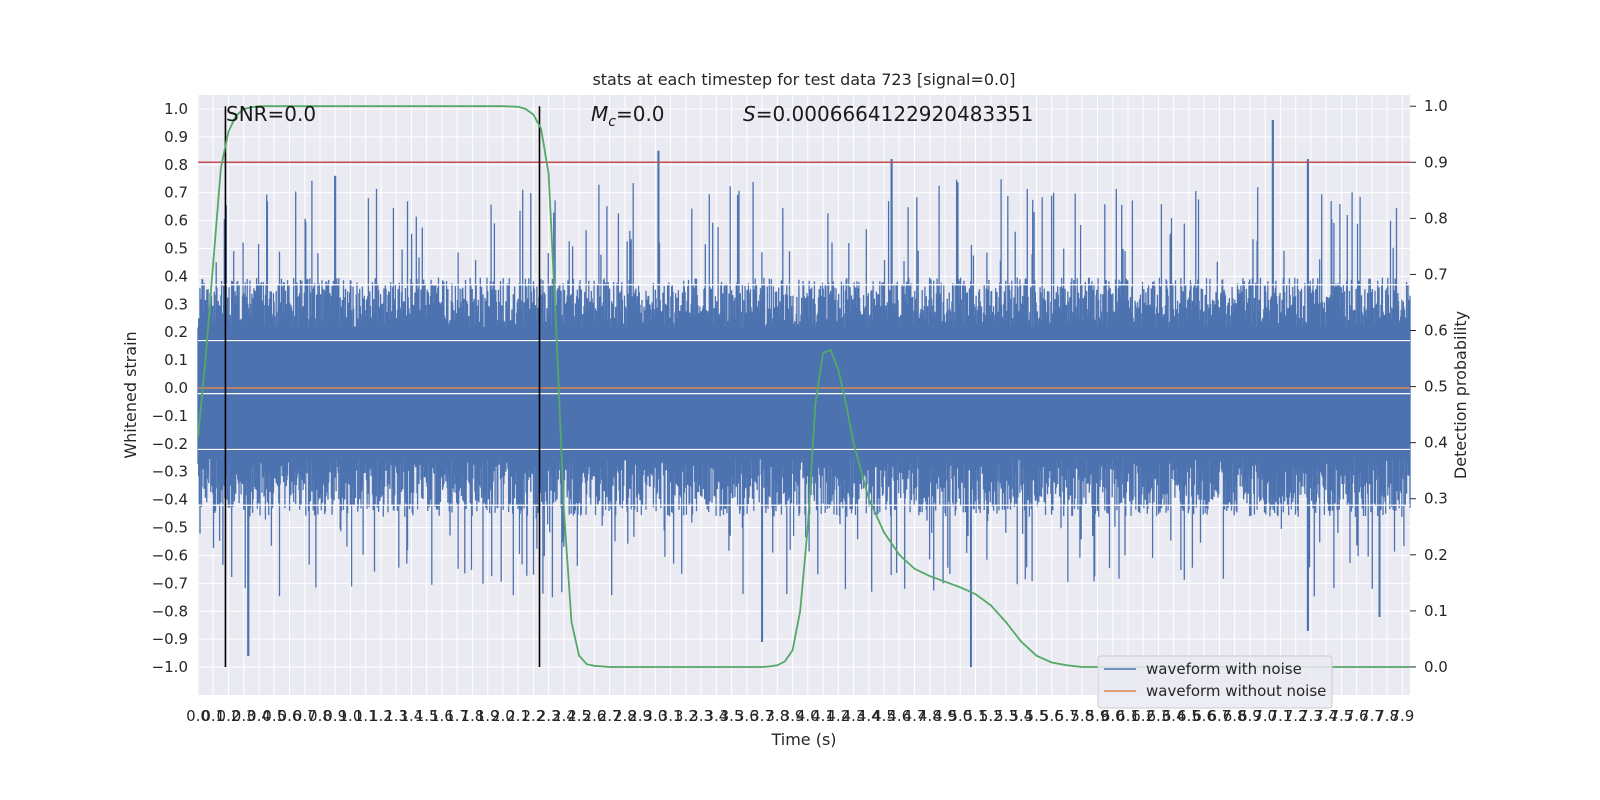 The width and height of the screenshot is (1600, 800). What do you see at coordinates (176, 388) in the screenshot?
I see `y-tick-label-left: 0.0` at bounding box center [176, 388].